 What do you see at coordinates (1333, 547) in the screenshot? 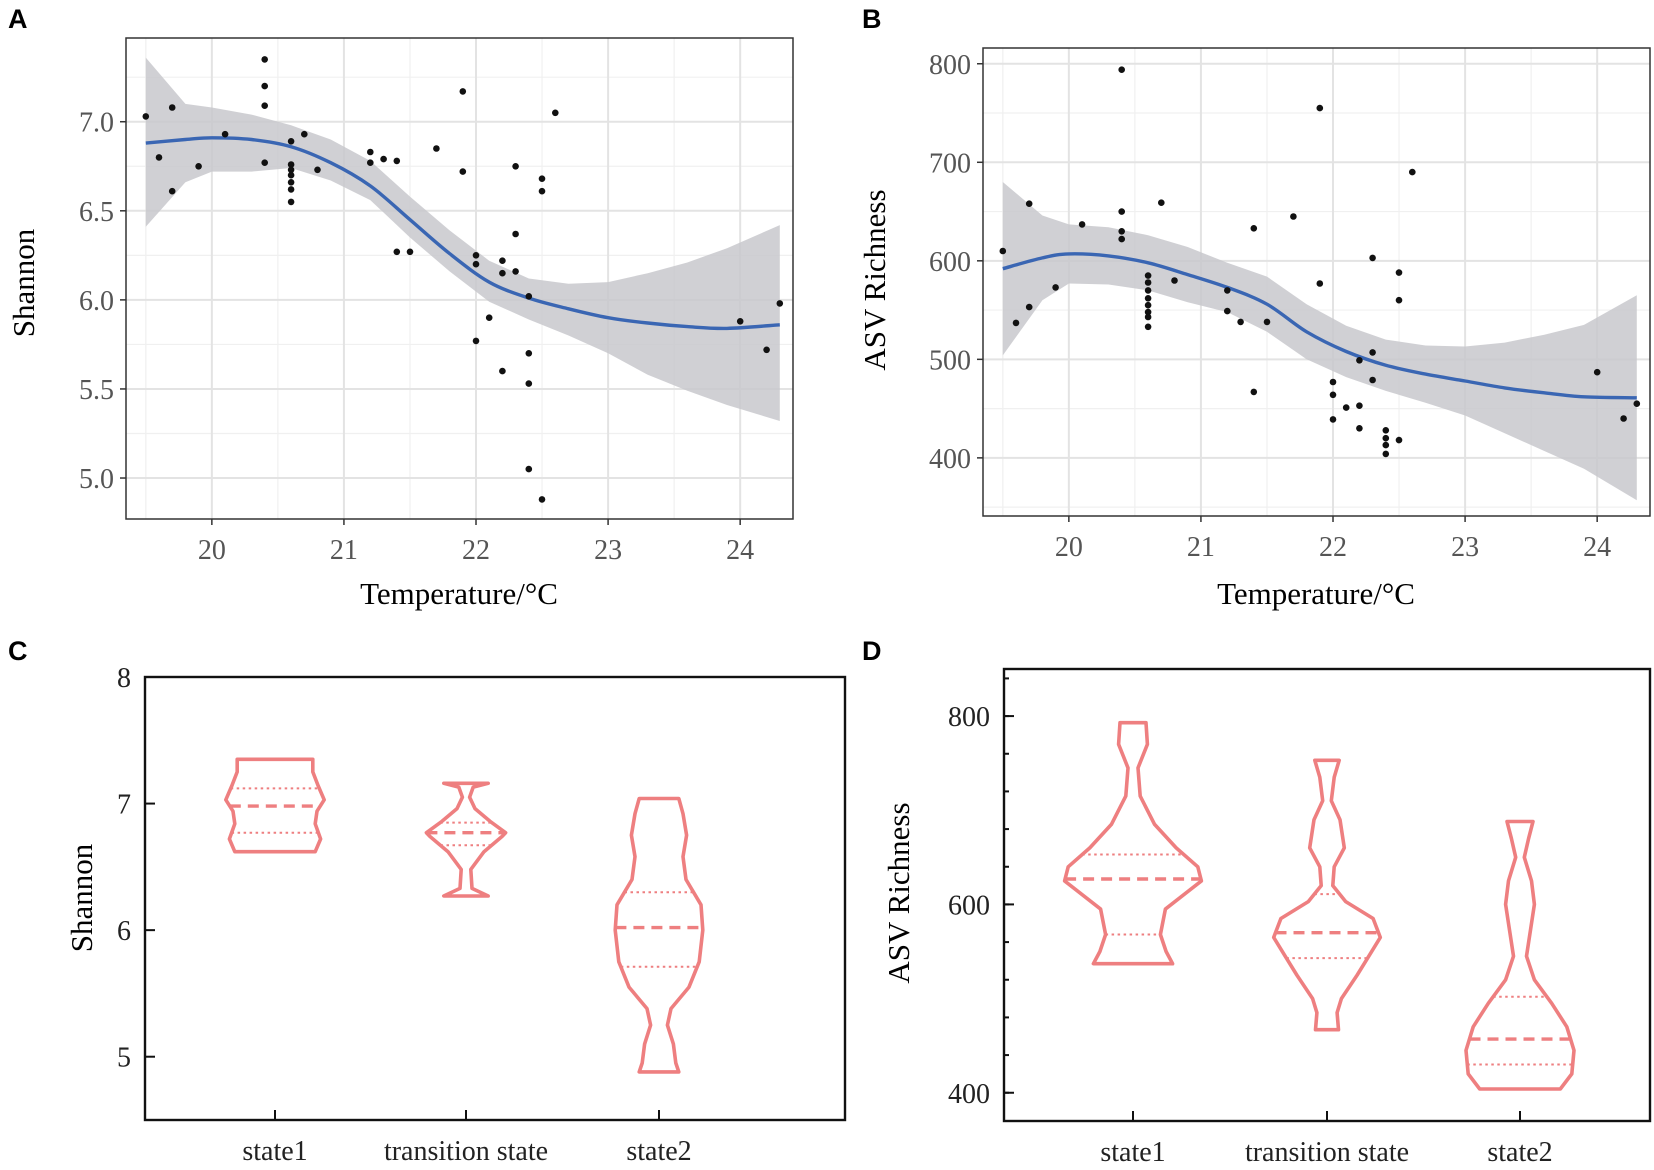
I see `panel-b-xtick-label: 22` at bounding box center [1333, 547].